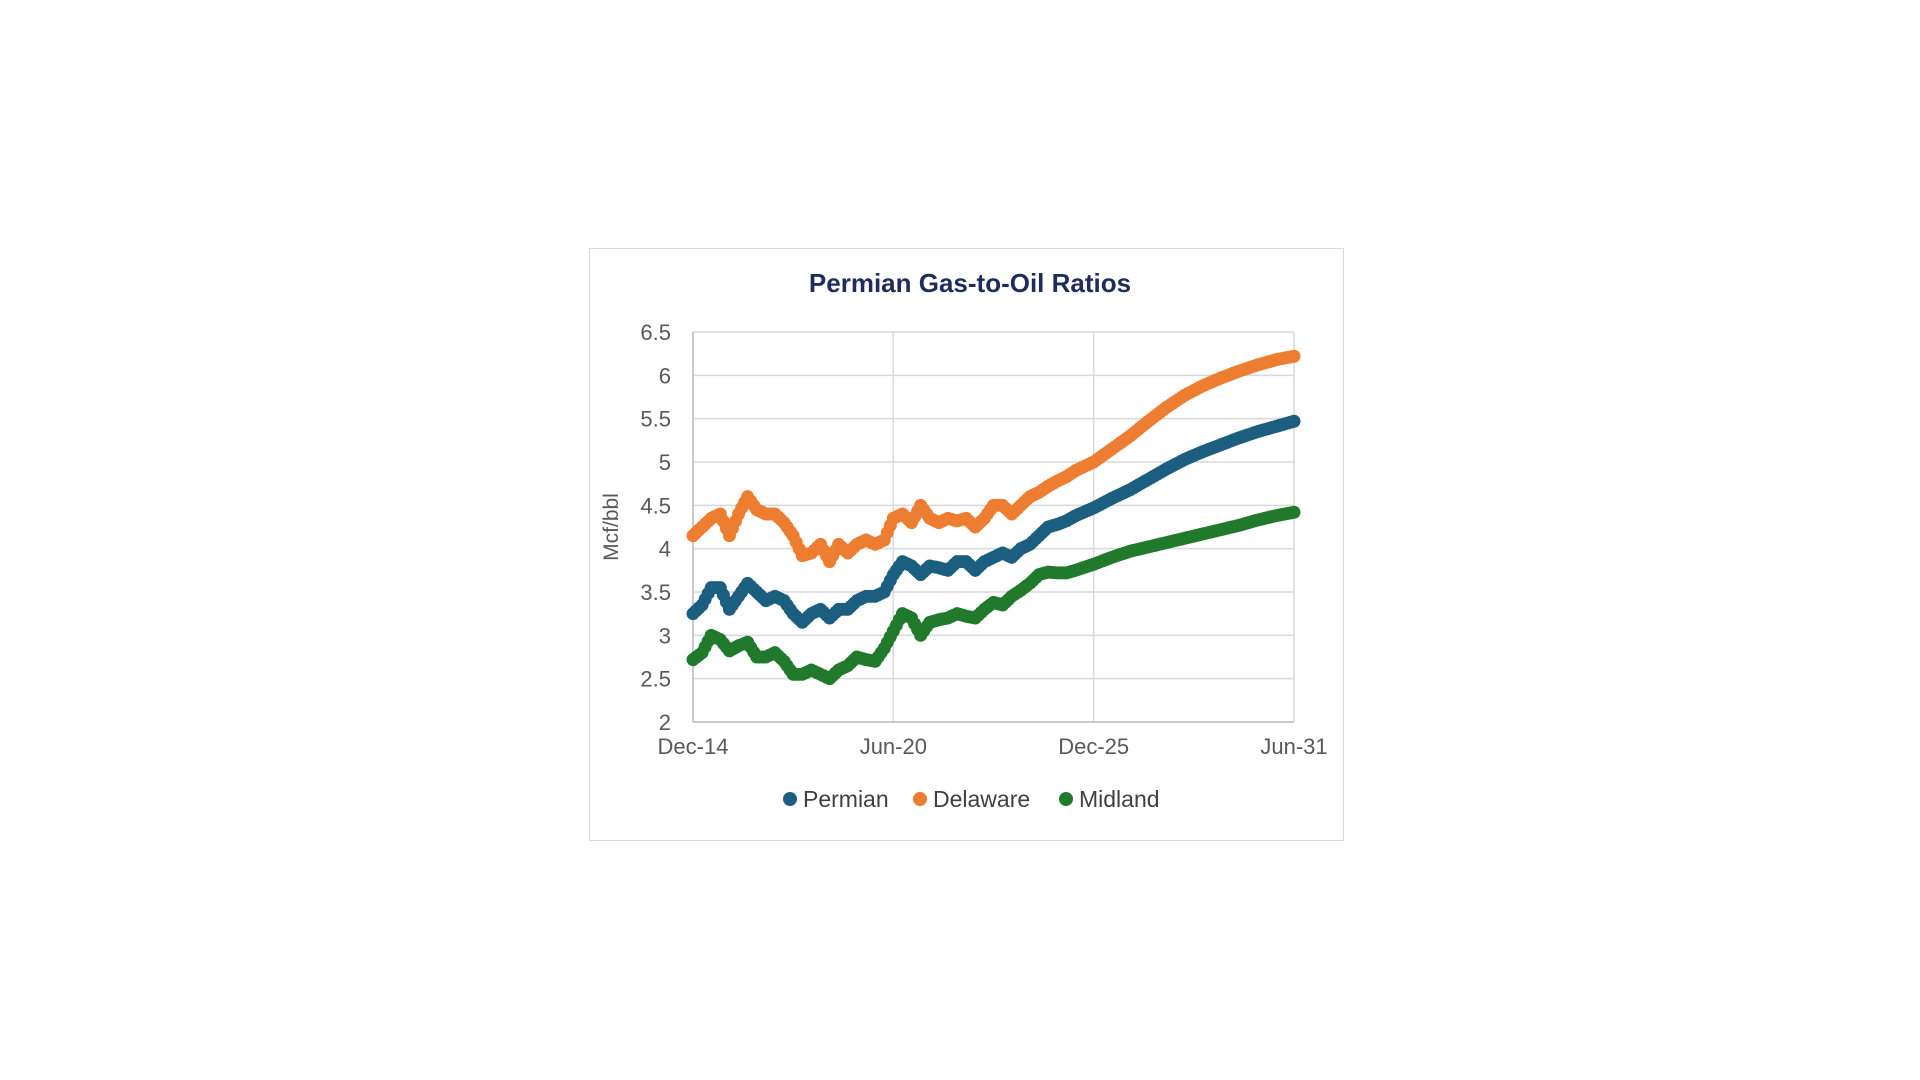  Describe the element at coordinates (665, 722) in the screenshot. I see `y-tick-label: 2` at that location.